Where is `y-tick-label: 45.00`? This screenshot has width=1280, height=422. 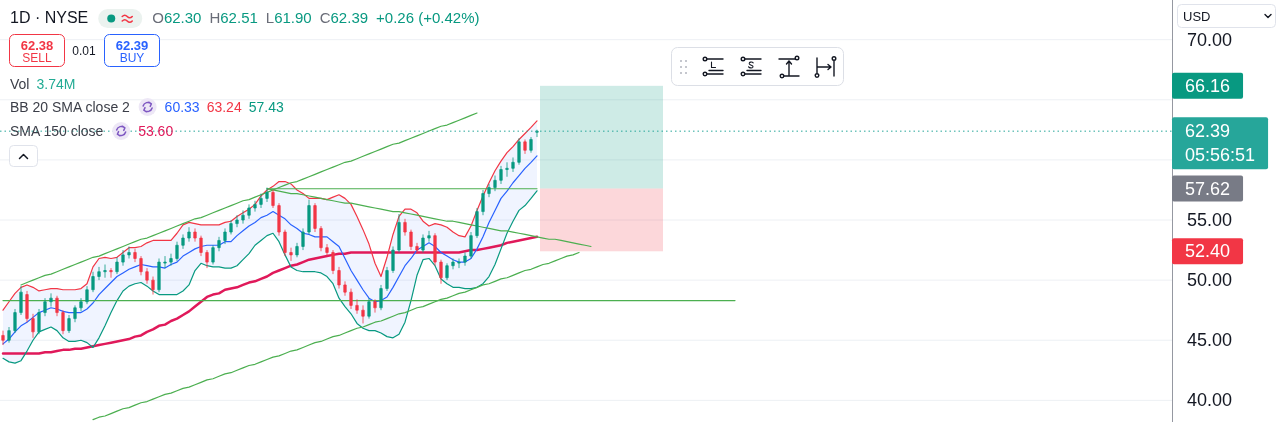 y-tick-label: 45.00 is located at coordinates (1210, 340).